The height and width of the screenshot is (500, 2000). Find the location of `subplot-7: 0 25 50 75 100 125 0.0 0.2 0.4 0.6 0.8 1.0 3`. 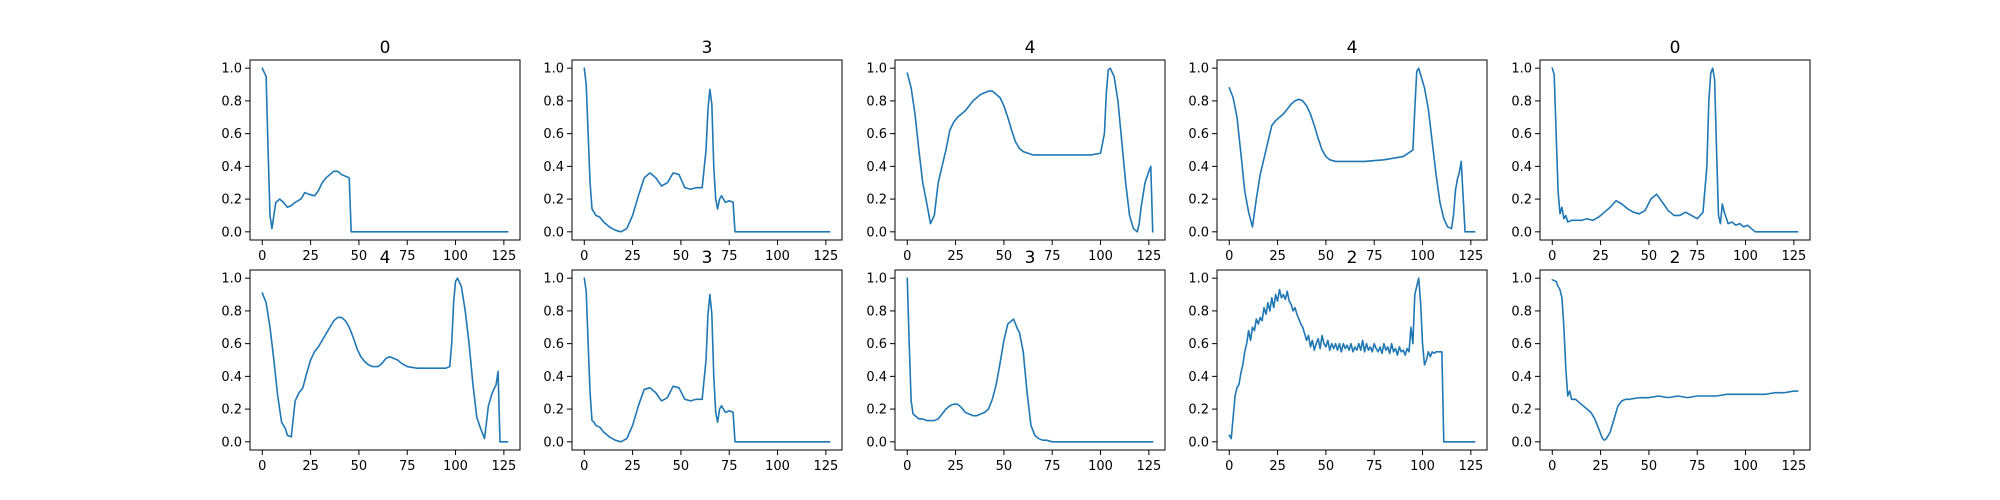

subplot-7: 0 25 50 75 100 125 0.0 0.2 0.4 0.6 0.8 1.0 3 is located at coordinates (1016, 361).